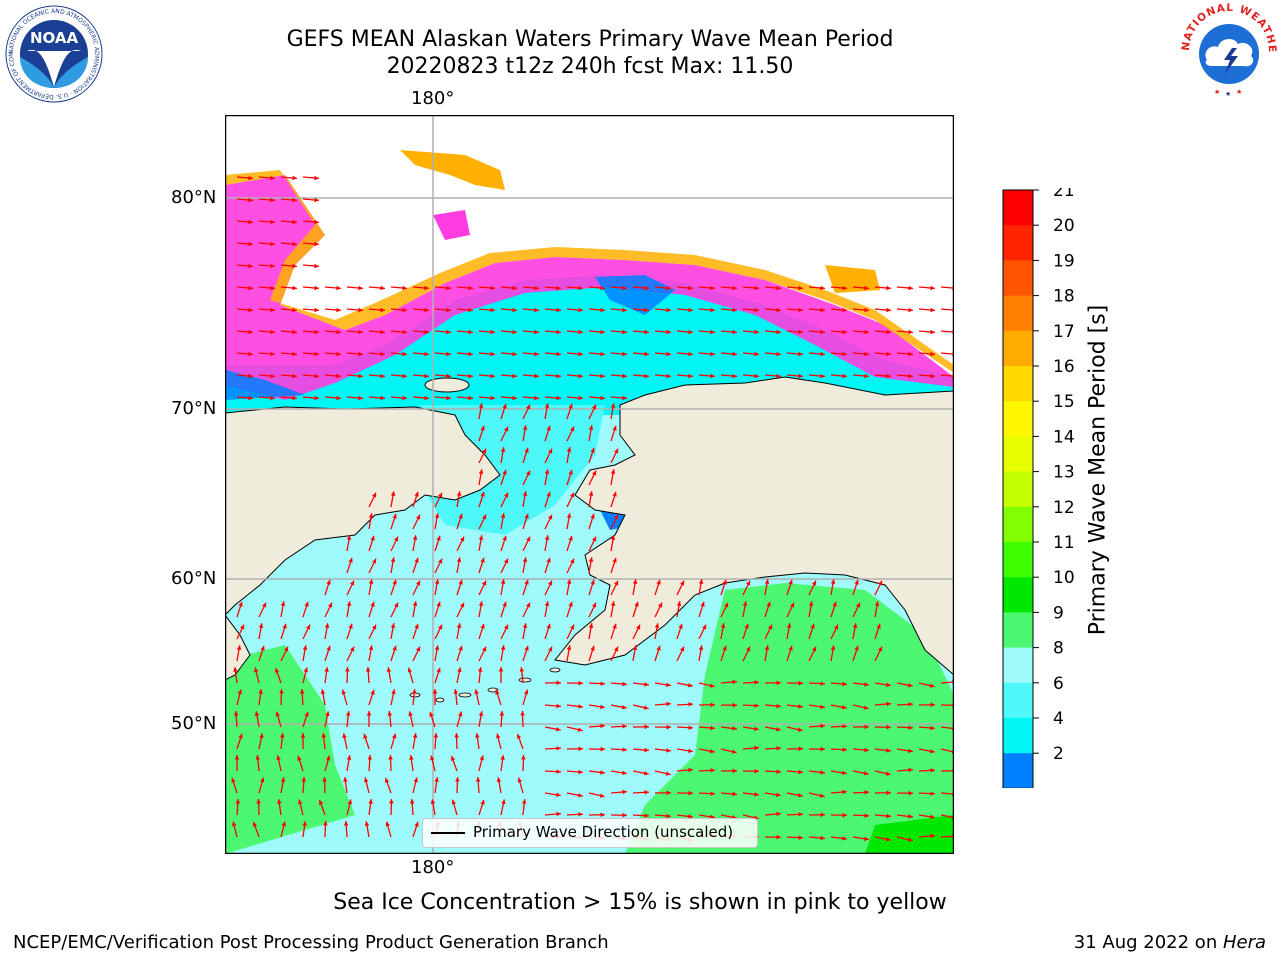 Image resolution: width=1280 pixels, height=960 pixels. What do you see at coordinates (947, 728) in the screenshot?
I see `wave-arrow` at bounding box center [947, 728].